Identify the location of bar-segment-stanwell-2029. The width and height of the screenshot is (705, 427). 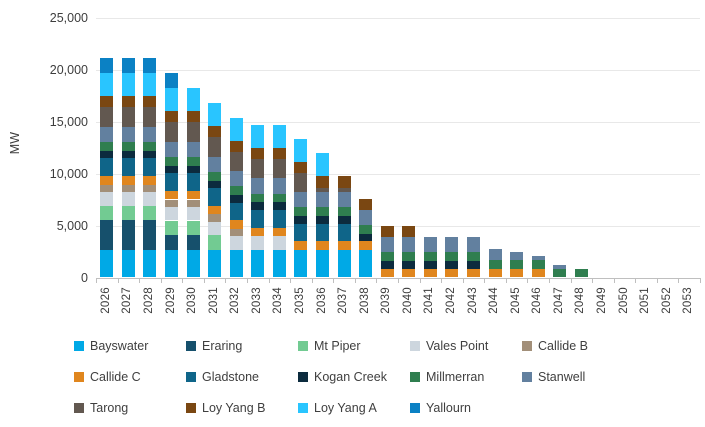
(171, 149).